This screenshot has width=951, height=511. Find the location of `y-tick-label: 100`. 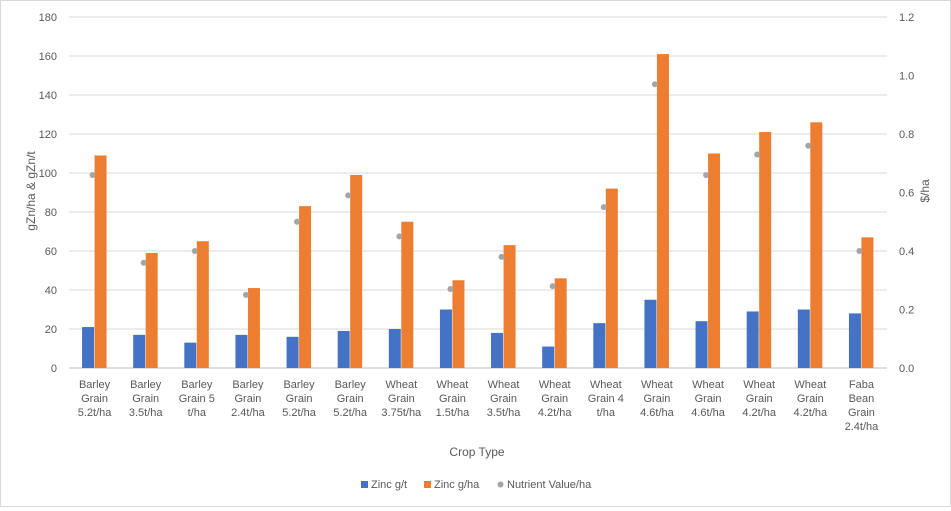

y-tick-label: 100 is located at coordinates (48, 174).